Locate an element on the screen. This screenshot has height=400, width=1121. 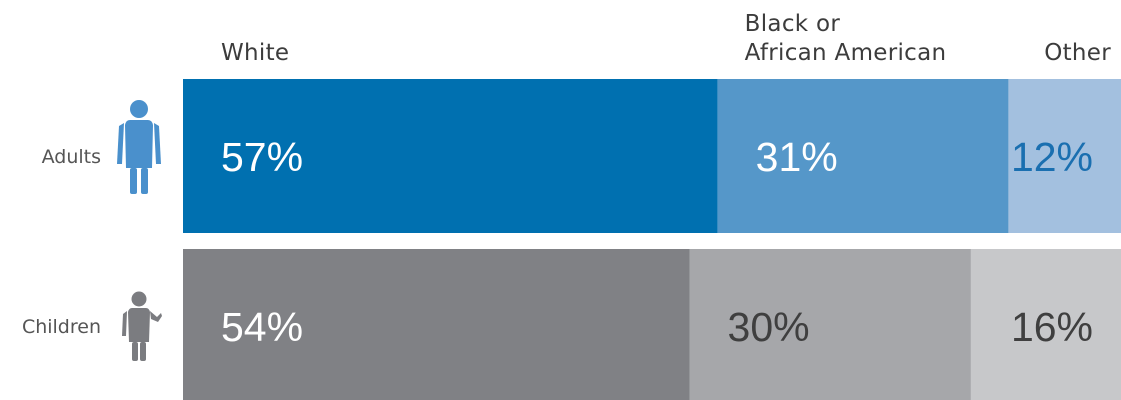
child-figure-icon is located at coordinates (142, 326).